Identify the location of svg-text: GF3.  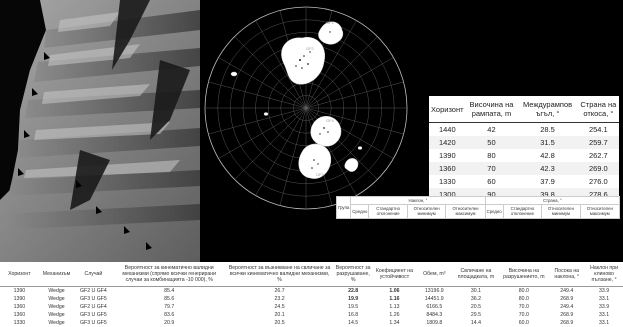
(320, 174).